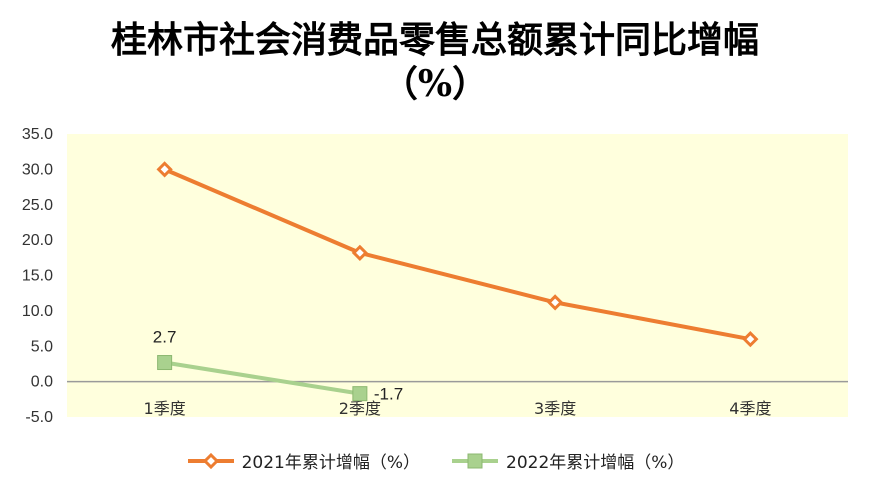  Describe the element at coordinates (39, 417) in the screenshot. I see `y-tick-label: -5.0` at that location.